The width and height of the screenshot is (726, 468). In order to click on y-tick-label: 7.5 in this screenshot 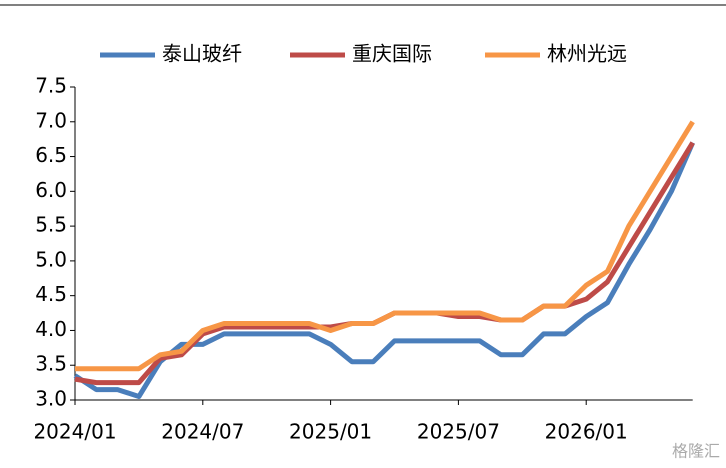, I will do `click(51, 86)`.